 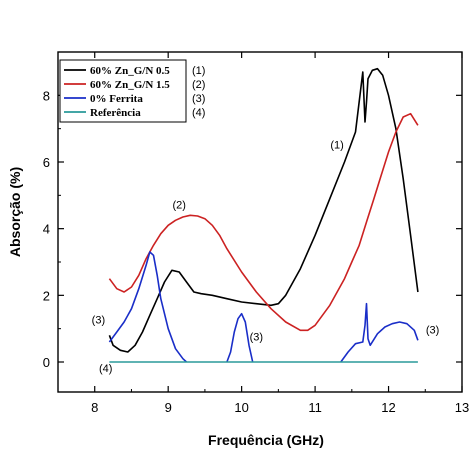 What do you see at coordinates (388, 407) in the screenshot?
I see `x-tick-label: 12` at bounding box center [388, 407].